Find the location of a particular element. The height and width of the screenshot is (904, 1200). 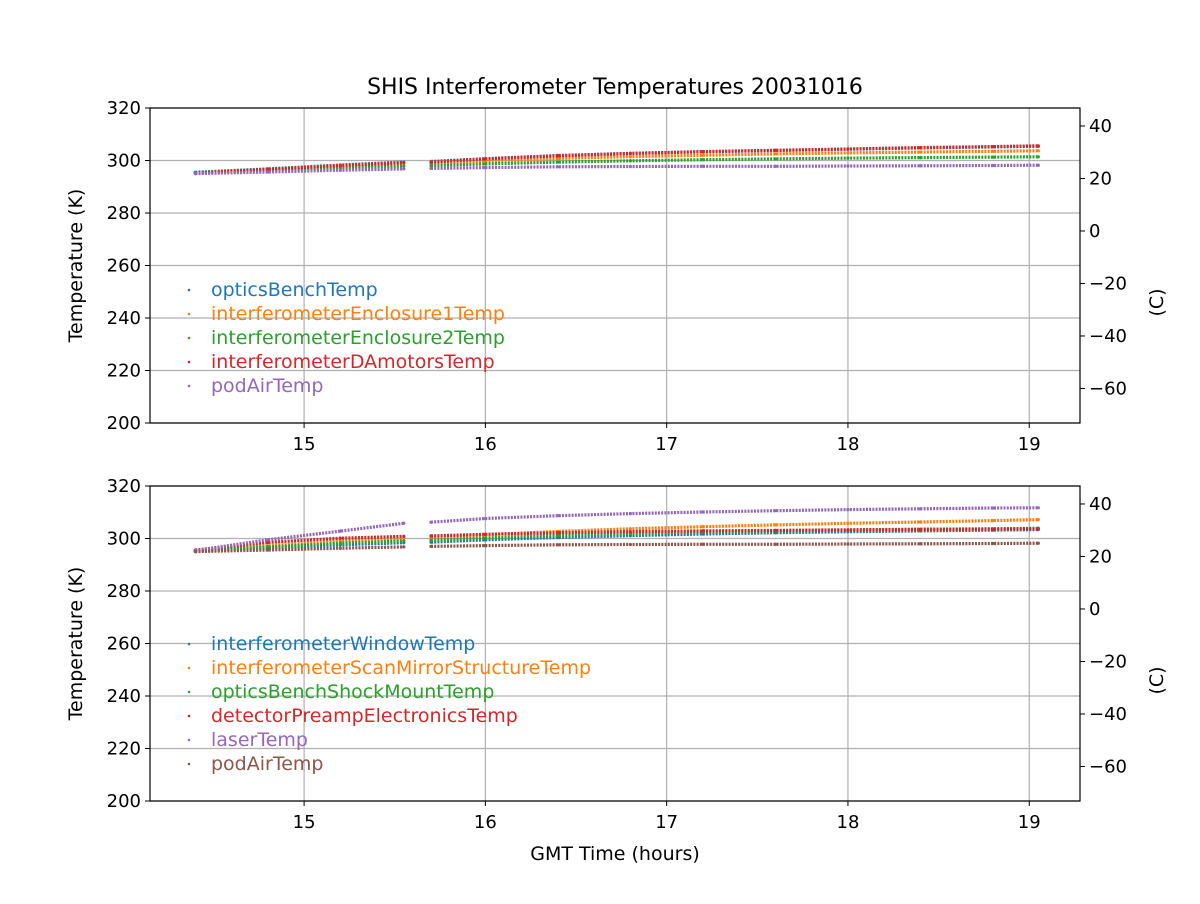

y-axis-label: Temperature (K) is located at coordinates (76, 266).